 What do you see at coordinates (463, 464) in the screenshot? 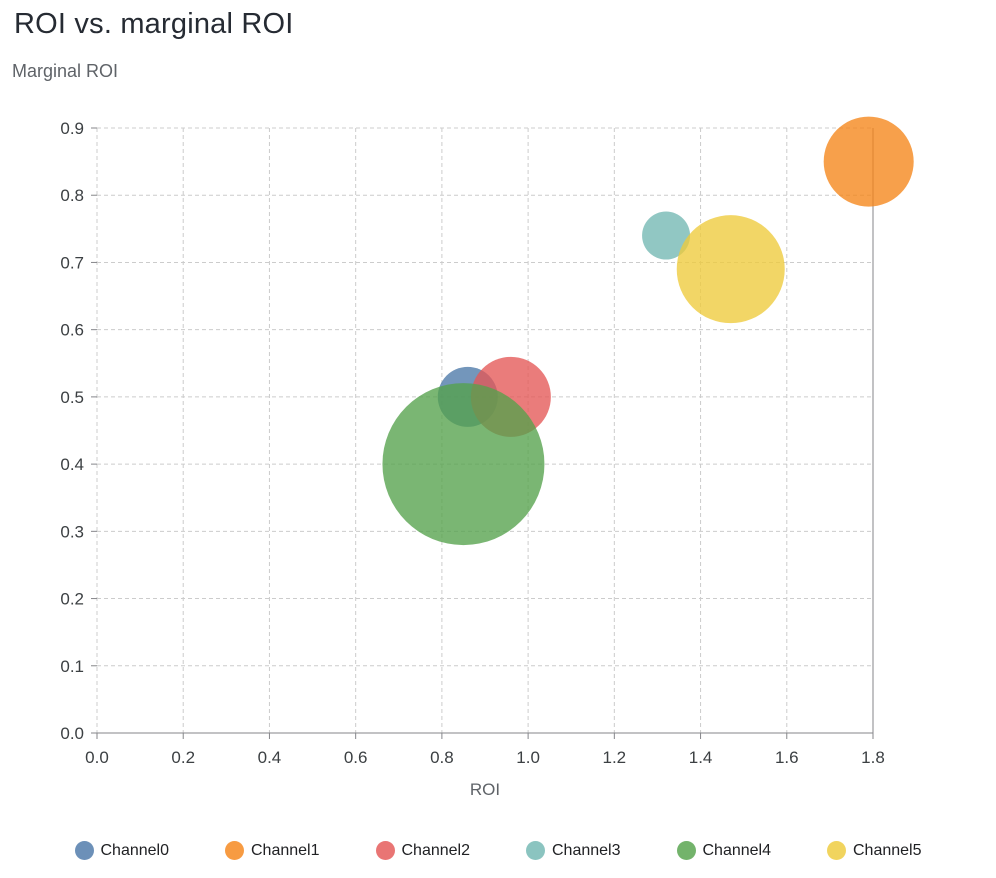
I see `bubble-channel4` at bounding box center [463, 464].